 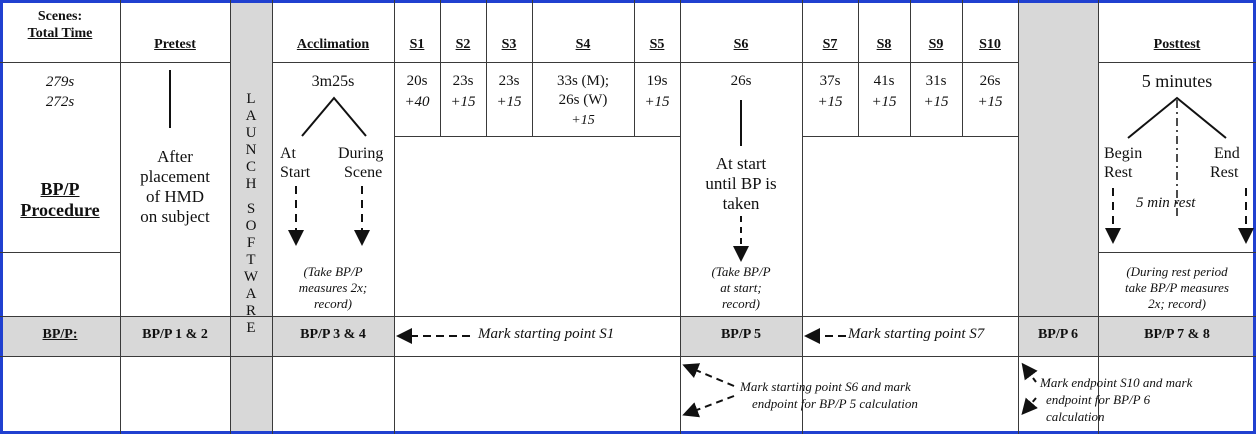 I want to click on bp-row-acclimation-shade, so click(x=333, y=336).